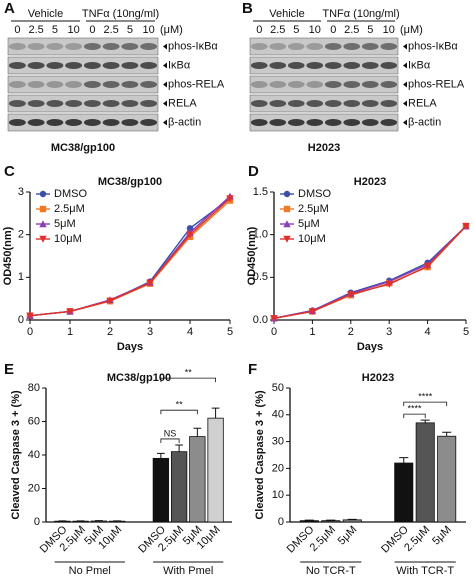 The image size is (474, 577). Describe the element at coordinates (130, 347) in the screenshot. I see `x-axis-label: Days` at that location.